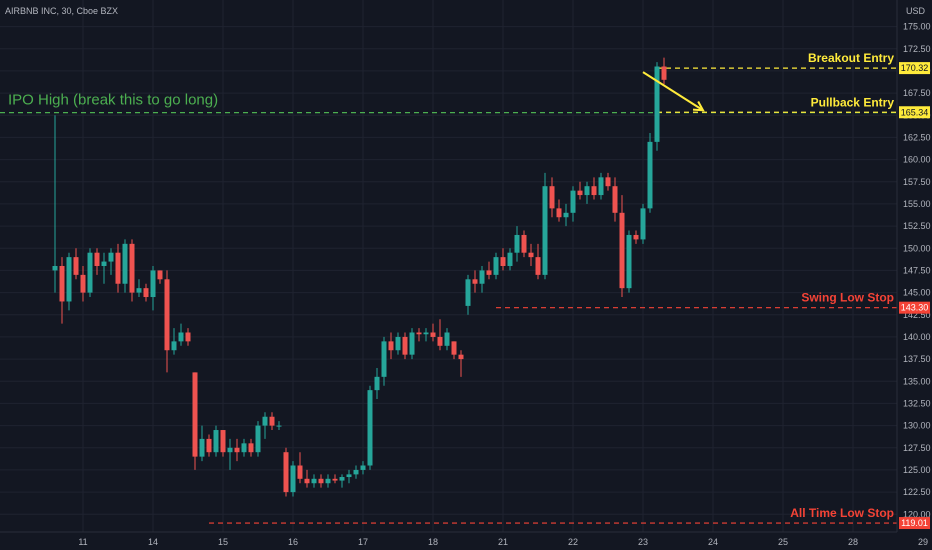 Image resolution: width=932 pixels, height=550 pixels. I want to click on ipo-level-label: IPO High (break this to go long), so click(113, 100).